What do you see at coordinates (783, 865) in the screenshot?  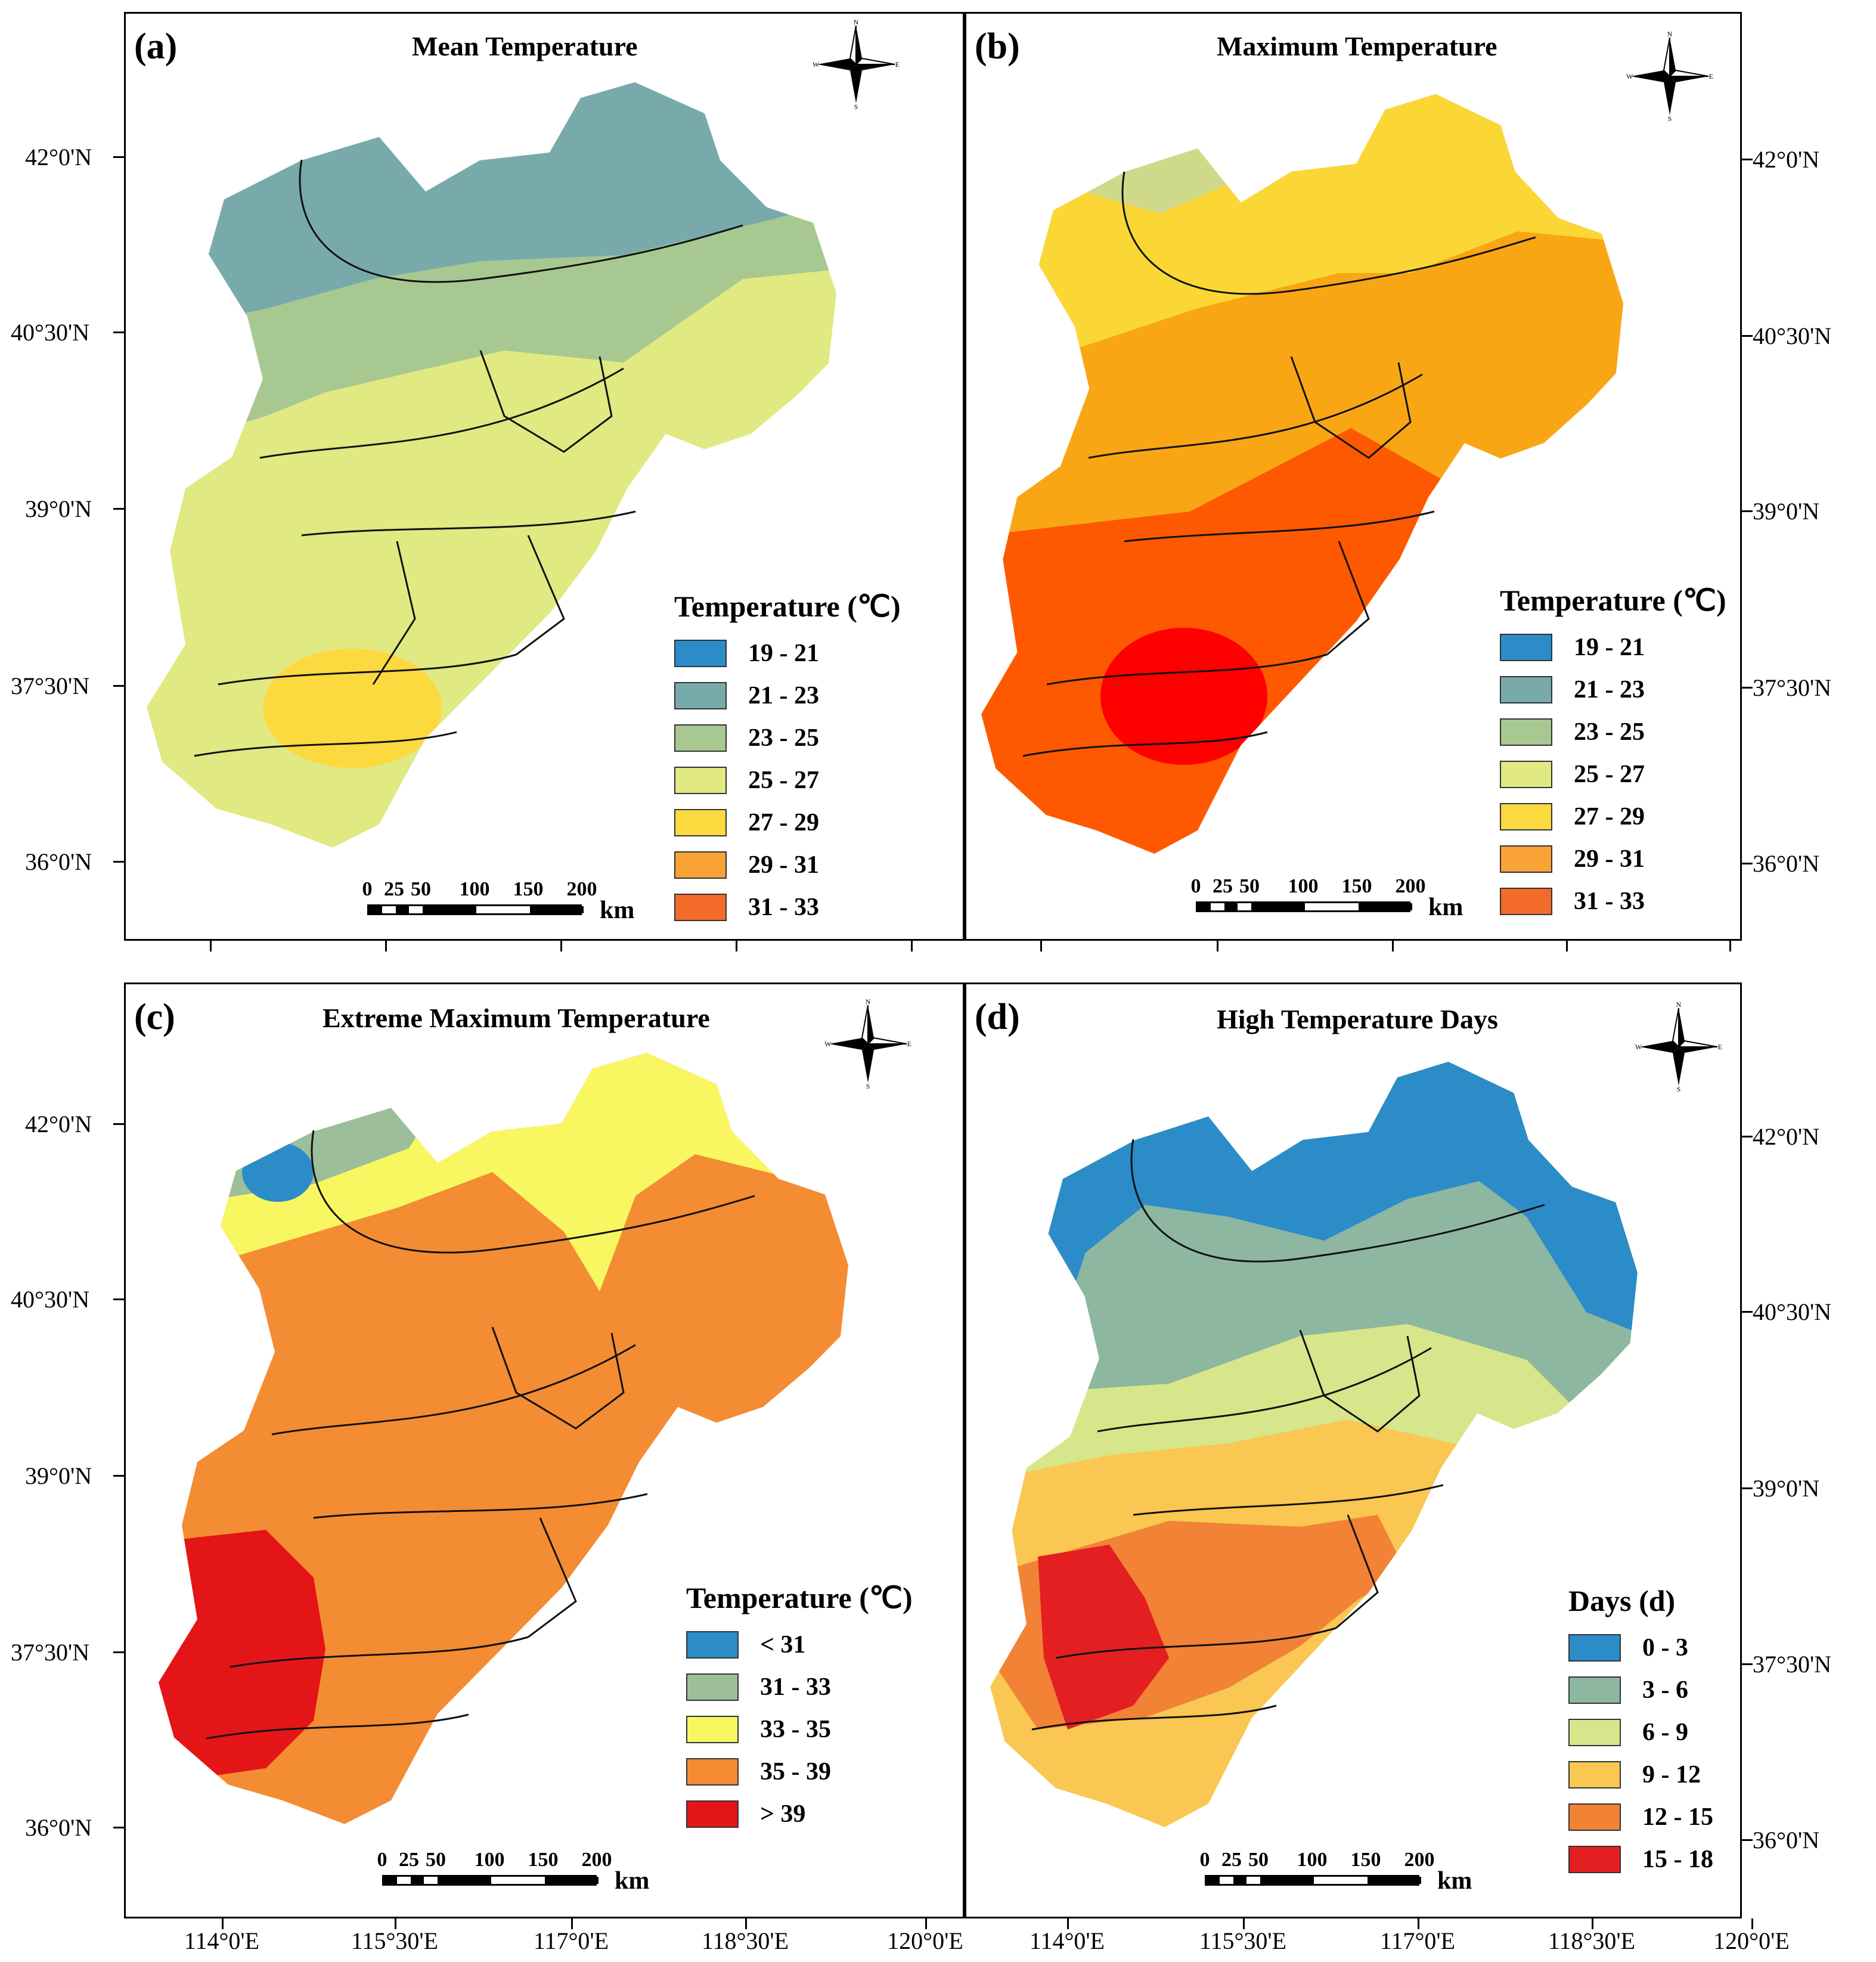 I see `legend-label: 29 - 31` at bounding box center [783, 865].